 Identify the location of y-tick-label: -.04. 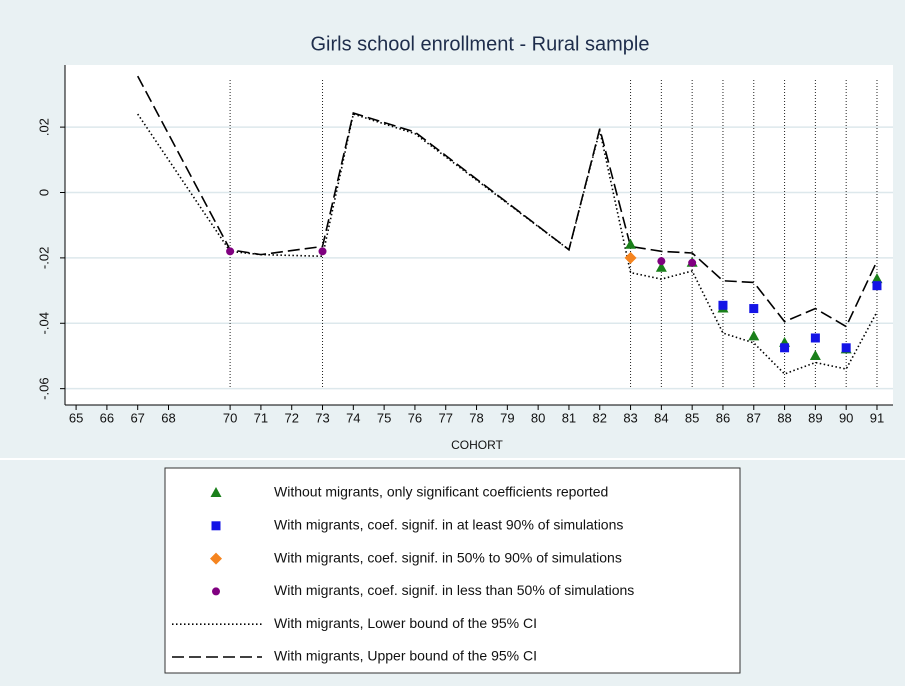
(43, 323).